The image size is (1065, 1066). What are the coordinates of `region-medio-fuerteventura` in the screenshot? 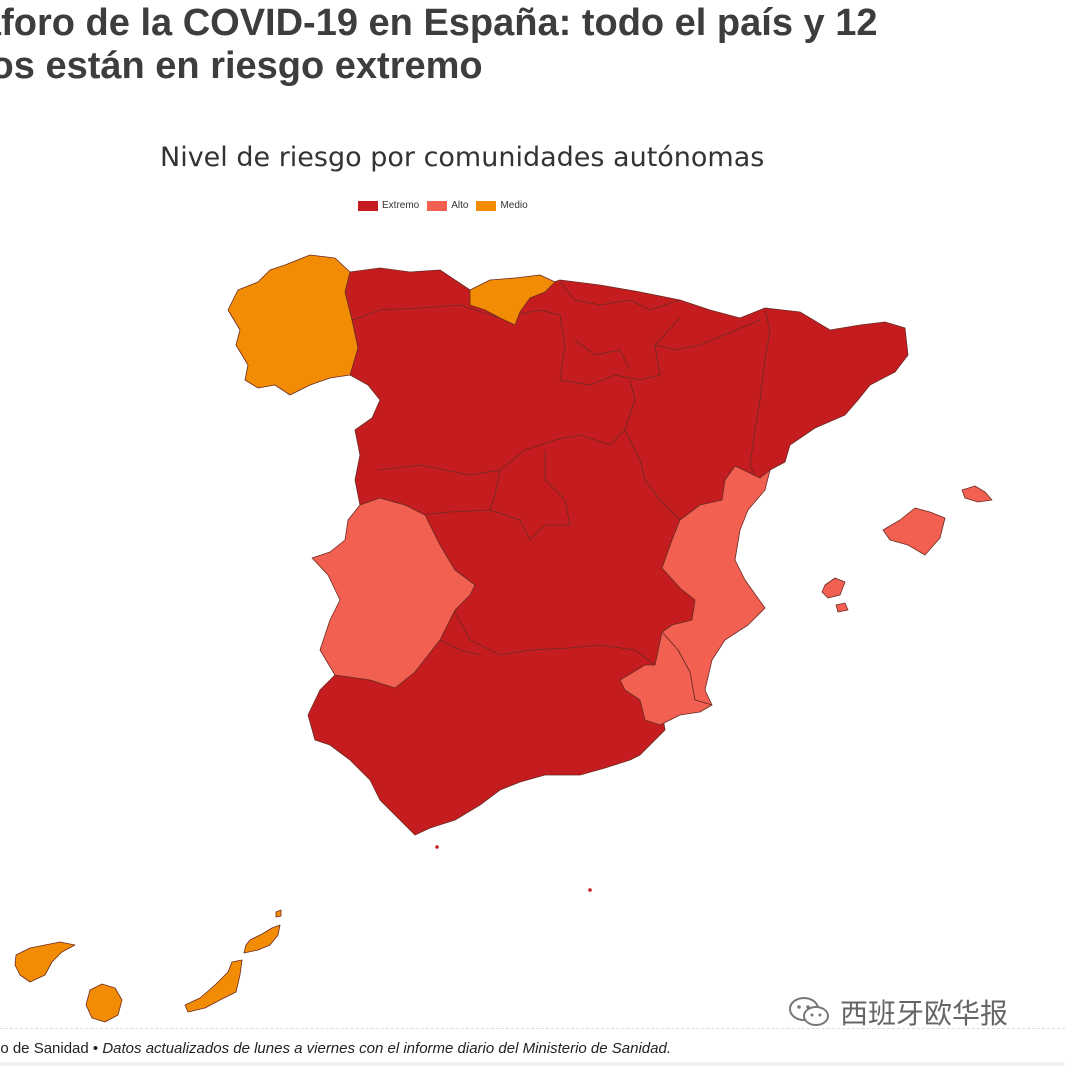 It's located at (213, 986).